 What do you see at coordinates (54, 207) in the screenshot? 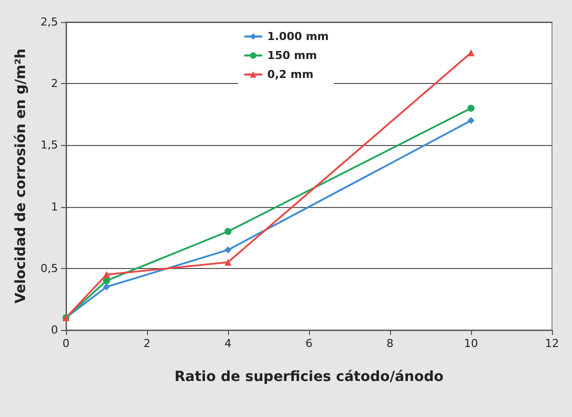
I see `y-tick-label: 1` at bounding box center [54, 207].